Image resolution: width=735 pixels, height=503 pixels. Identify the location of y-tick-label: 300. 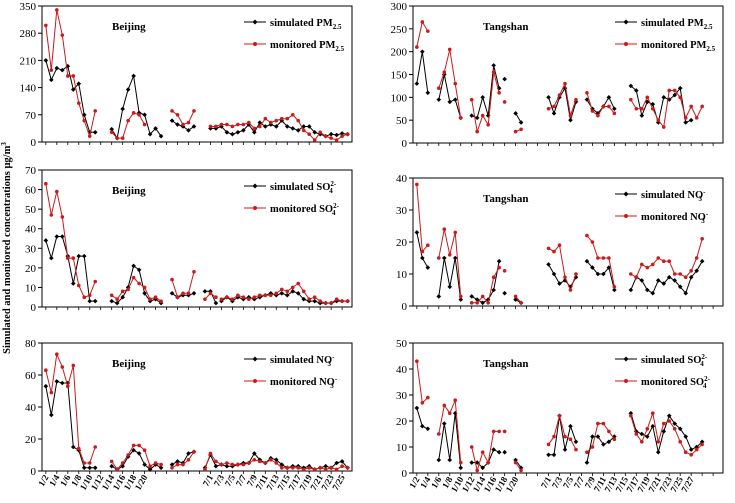
(399, 7).